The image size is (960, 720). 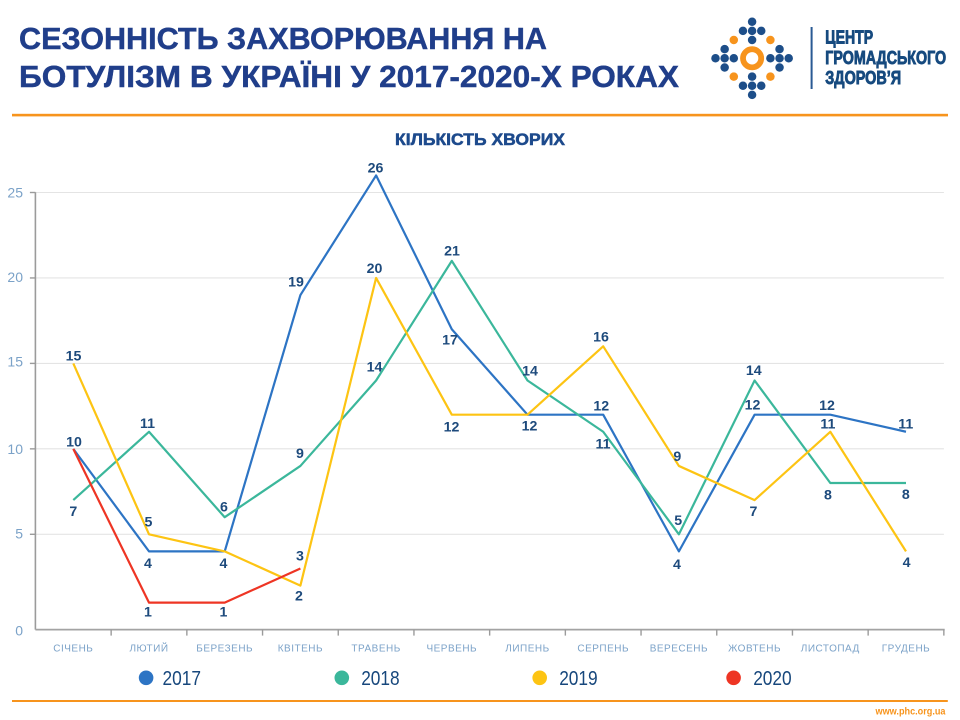 I want to click on svg-text: 25, so click(x=15, y=192).